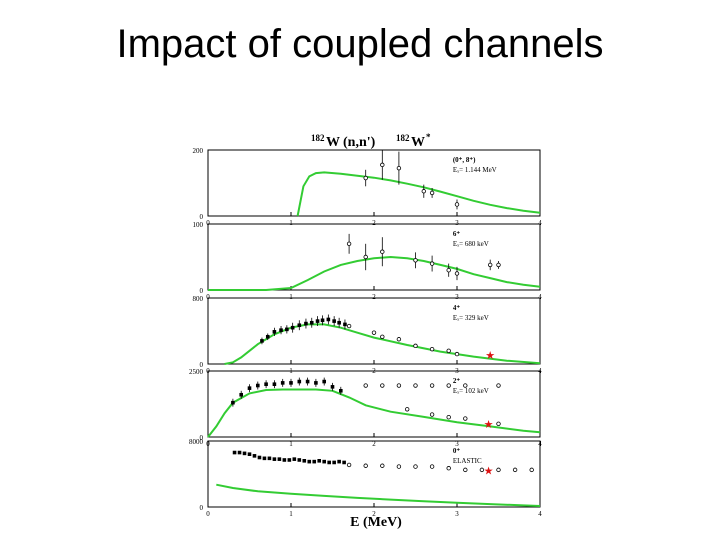  I want to click on x-tick-label: 3, so click(457, 297).